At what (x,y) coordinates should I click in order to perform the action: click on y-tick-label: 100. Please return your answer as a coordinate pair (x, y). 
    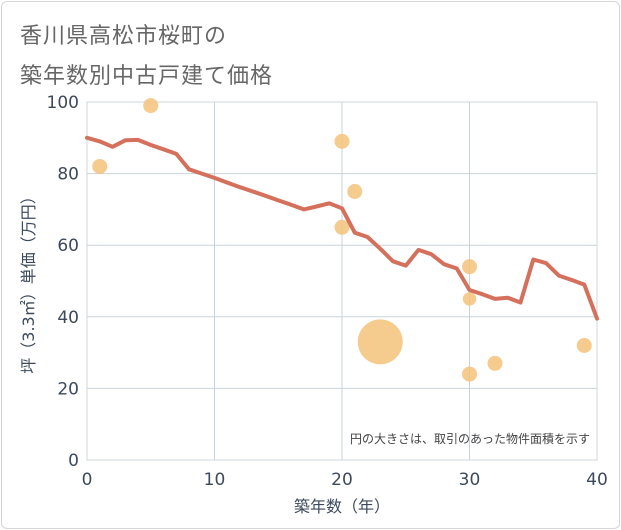
    Looking at the image, I should click on (63, 103).